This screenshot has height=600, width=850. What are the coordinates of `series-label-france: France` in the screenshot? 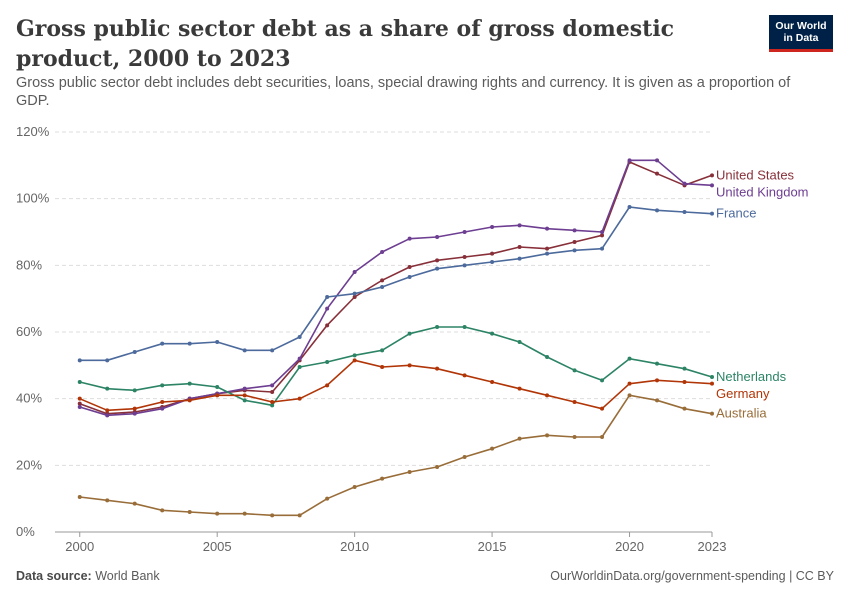 It's located at (736, 213).